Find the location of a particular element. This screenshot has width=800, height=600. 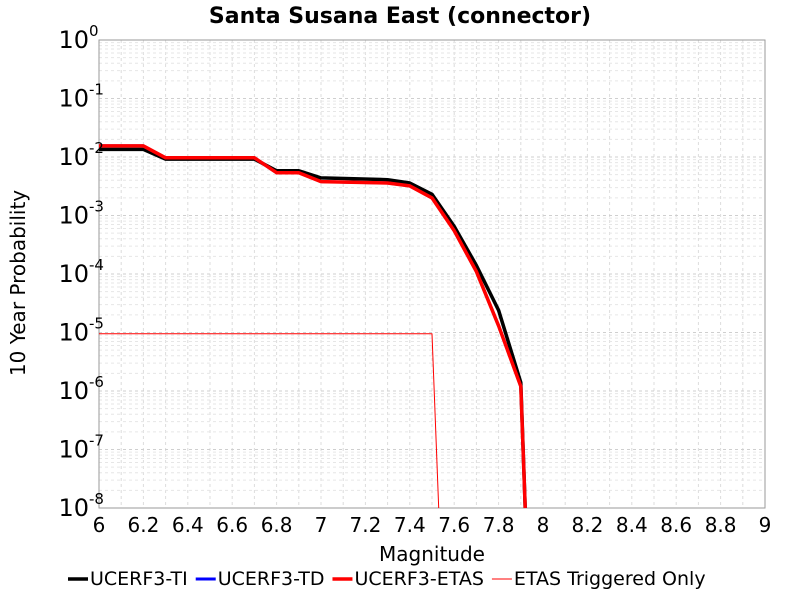

y-tick-label: 10 -2 is located at coordinates (81, 155).